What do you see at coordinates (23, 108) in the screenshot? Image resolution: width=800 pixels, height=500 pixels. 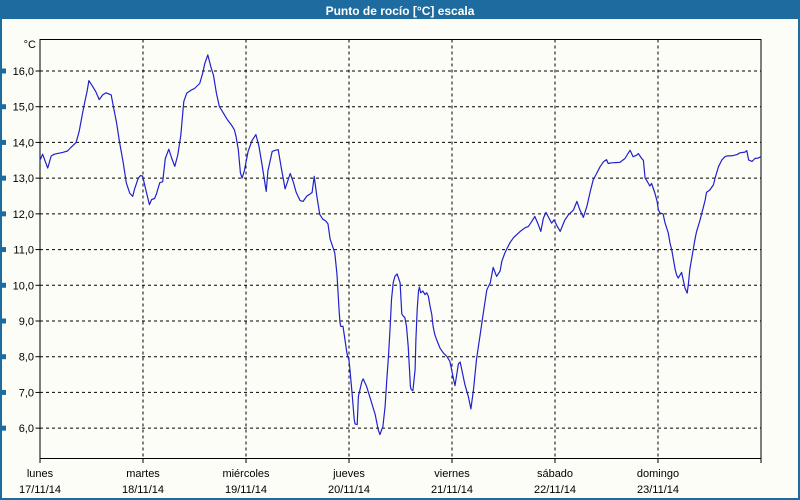 I see `y-tick-label: 15,0` at bounding box center [23, 108].